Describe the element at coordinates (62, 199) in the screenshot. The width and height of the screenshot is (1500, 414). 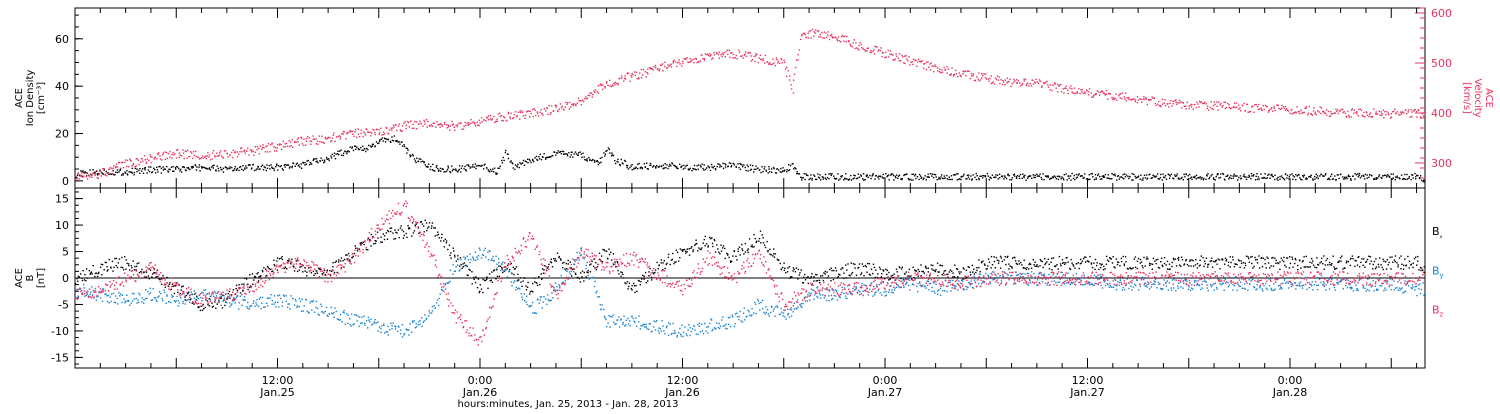
I see `mag-left-tick-label: 15` at that location.